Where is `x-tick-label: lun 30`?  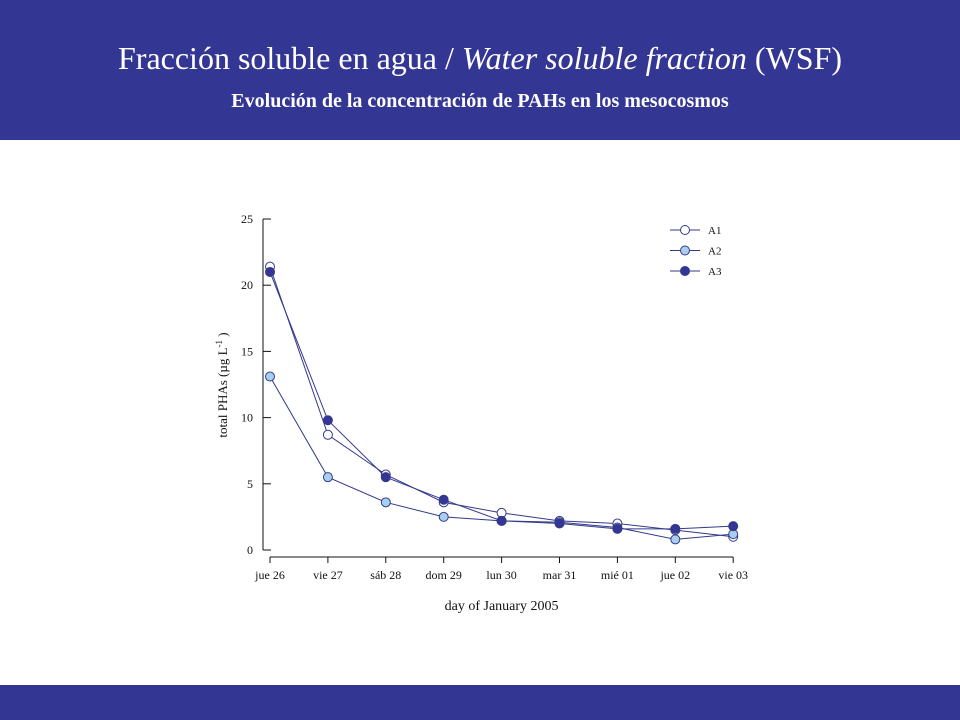 x-tick-label: lun 30 is located at coordinates (501, 575).